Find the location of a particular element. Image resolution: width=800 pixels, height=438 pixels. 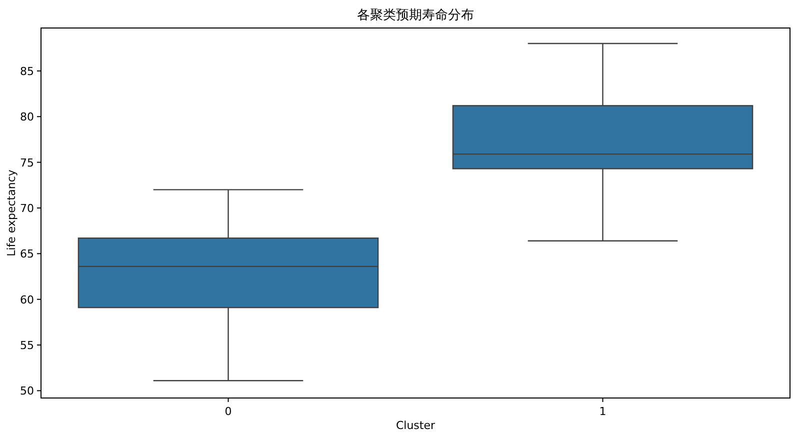

y-tick-label: 55 is located at coordinates (27, 345).